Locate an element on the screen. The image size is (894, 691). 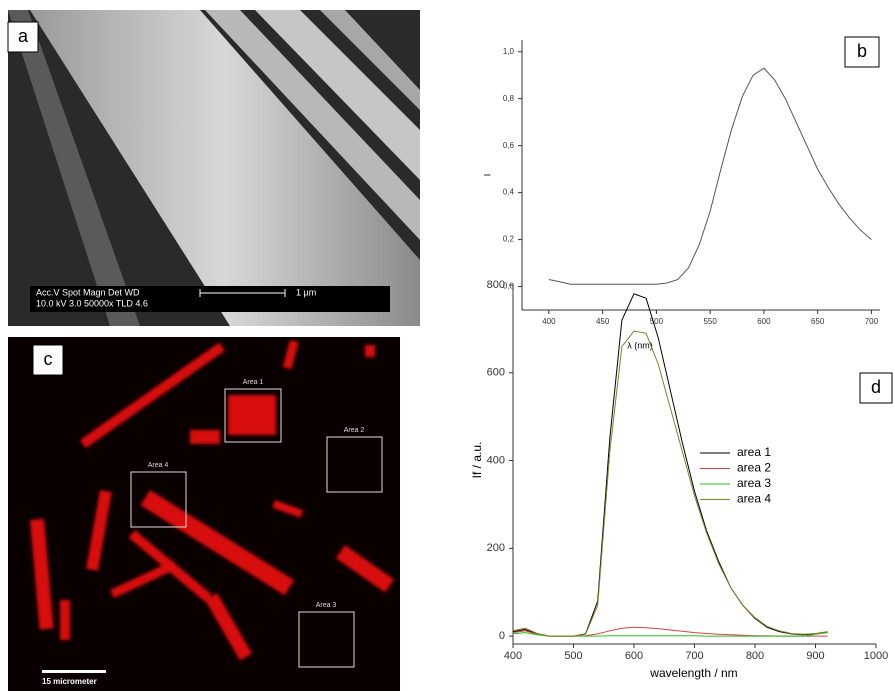
x-tick-label: 800 is located at coordinates (755, 656).